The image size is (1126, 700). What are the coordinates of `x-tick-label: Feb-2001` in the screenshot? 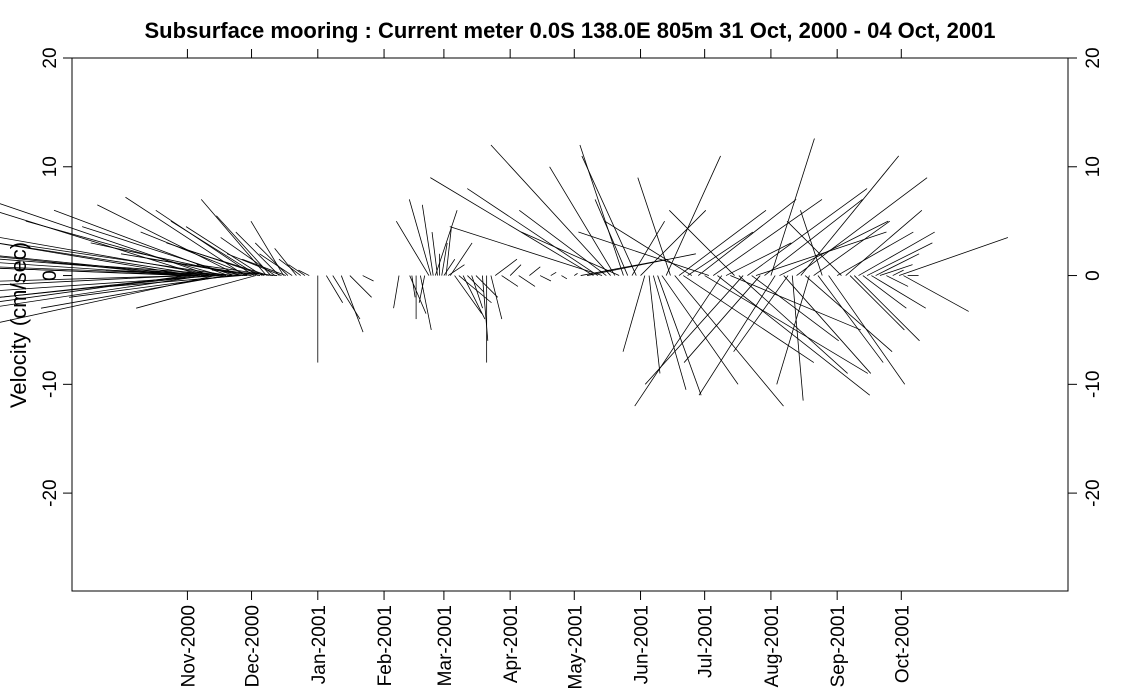 It's located at (385, 645).